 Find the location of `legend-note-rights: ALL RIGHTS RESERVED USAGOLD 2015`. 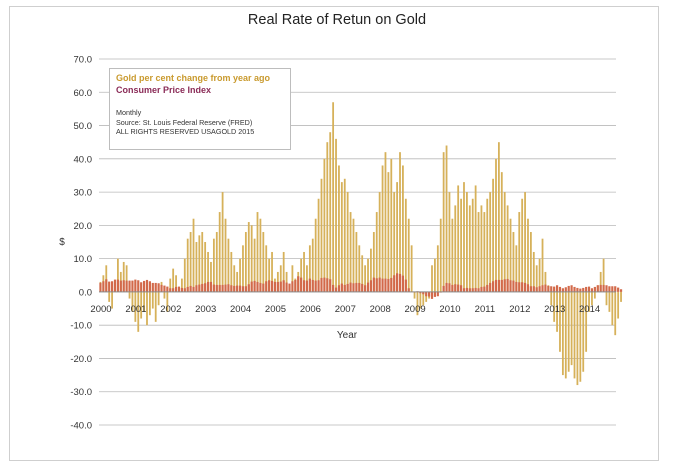

legend-note-rights: ALL RIGHTS RESERVED USAGOLD 2015 is located at coordinates (185, 131).